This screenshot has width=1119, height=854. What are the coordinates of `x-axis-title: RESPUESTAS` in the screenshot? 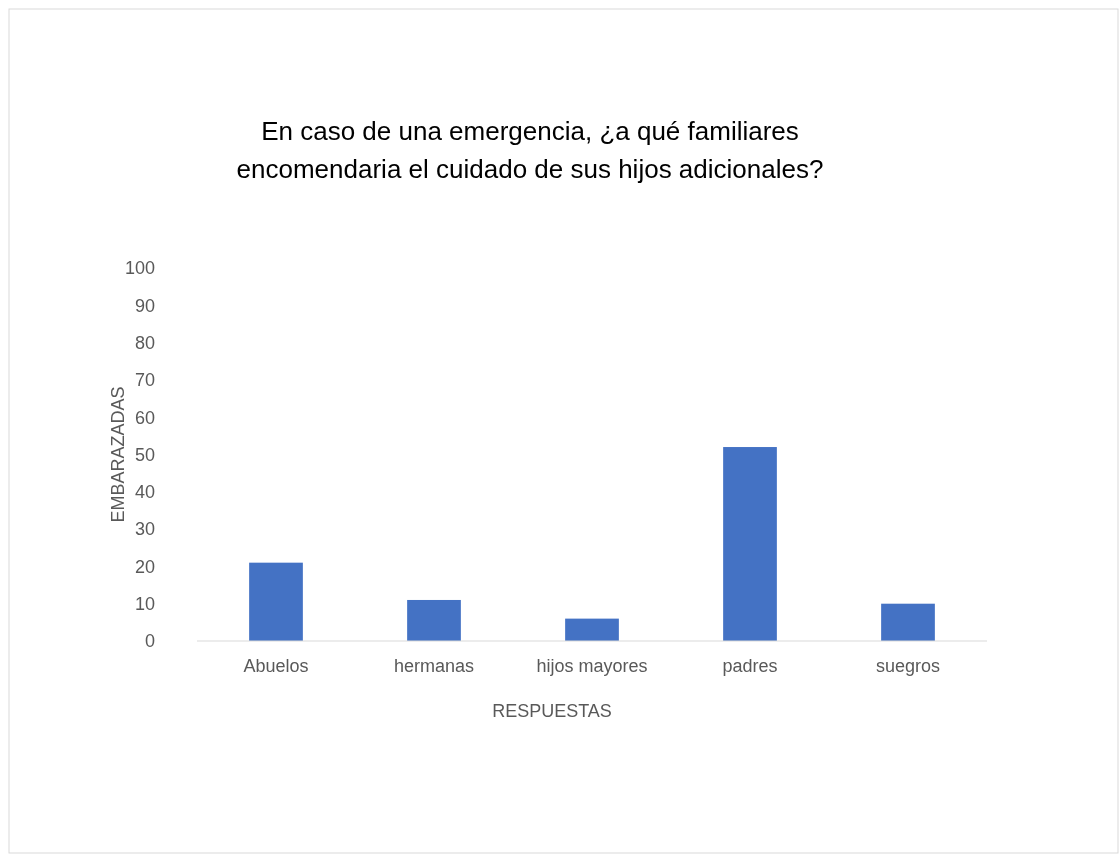 It's located at (552, 711).